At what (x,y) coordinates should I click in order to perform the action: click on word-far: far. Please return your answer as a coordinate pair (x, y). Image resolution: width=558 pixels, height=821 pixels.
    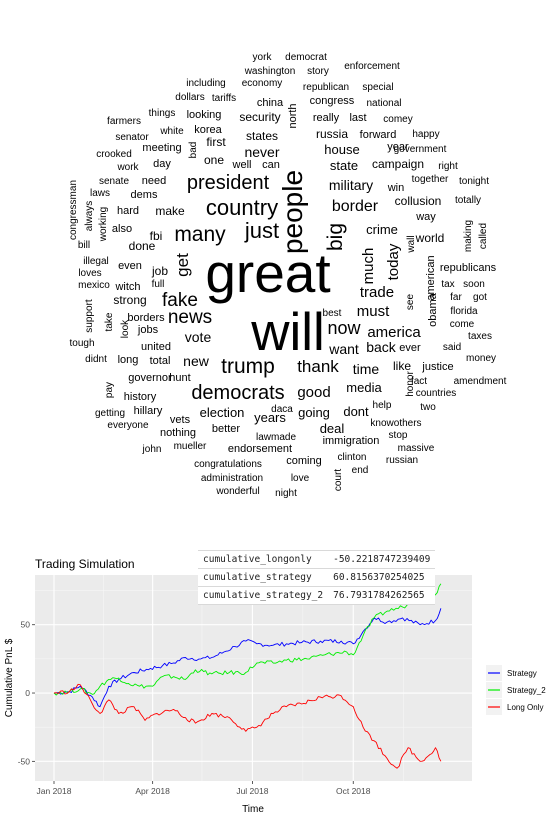
    Looking at the image, I should click on (456, 297).